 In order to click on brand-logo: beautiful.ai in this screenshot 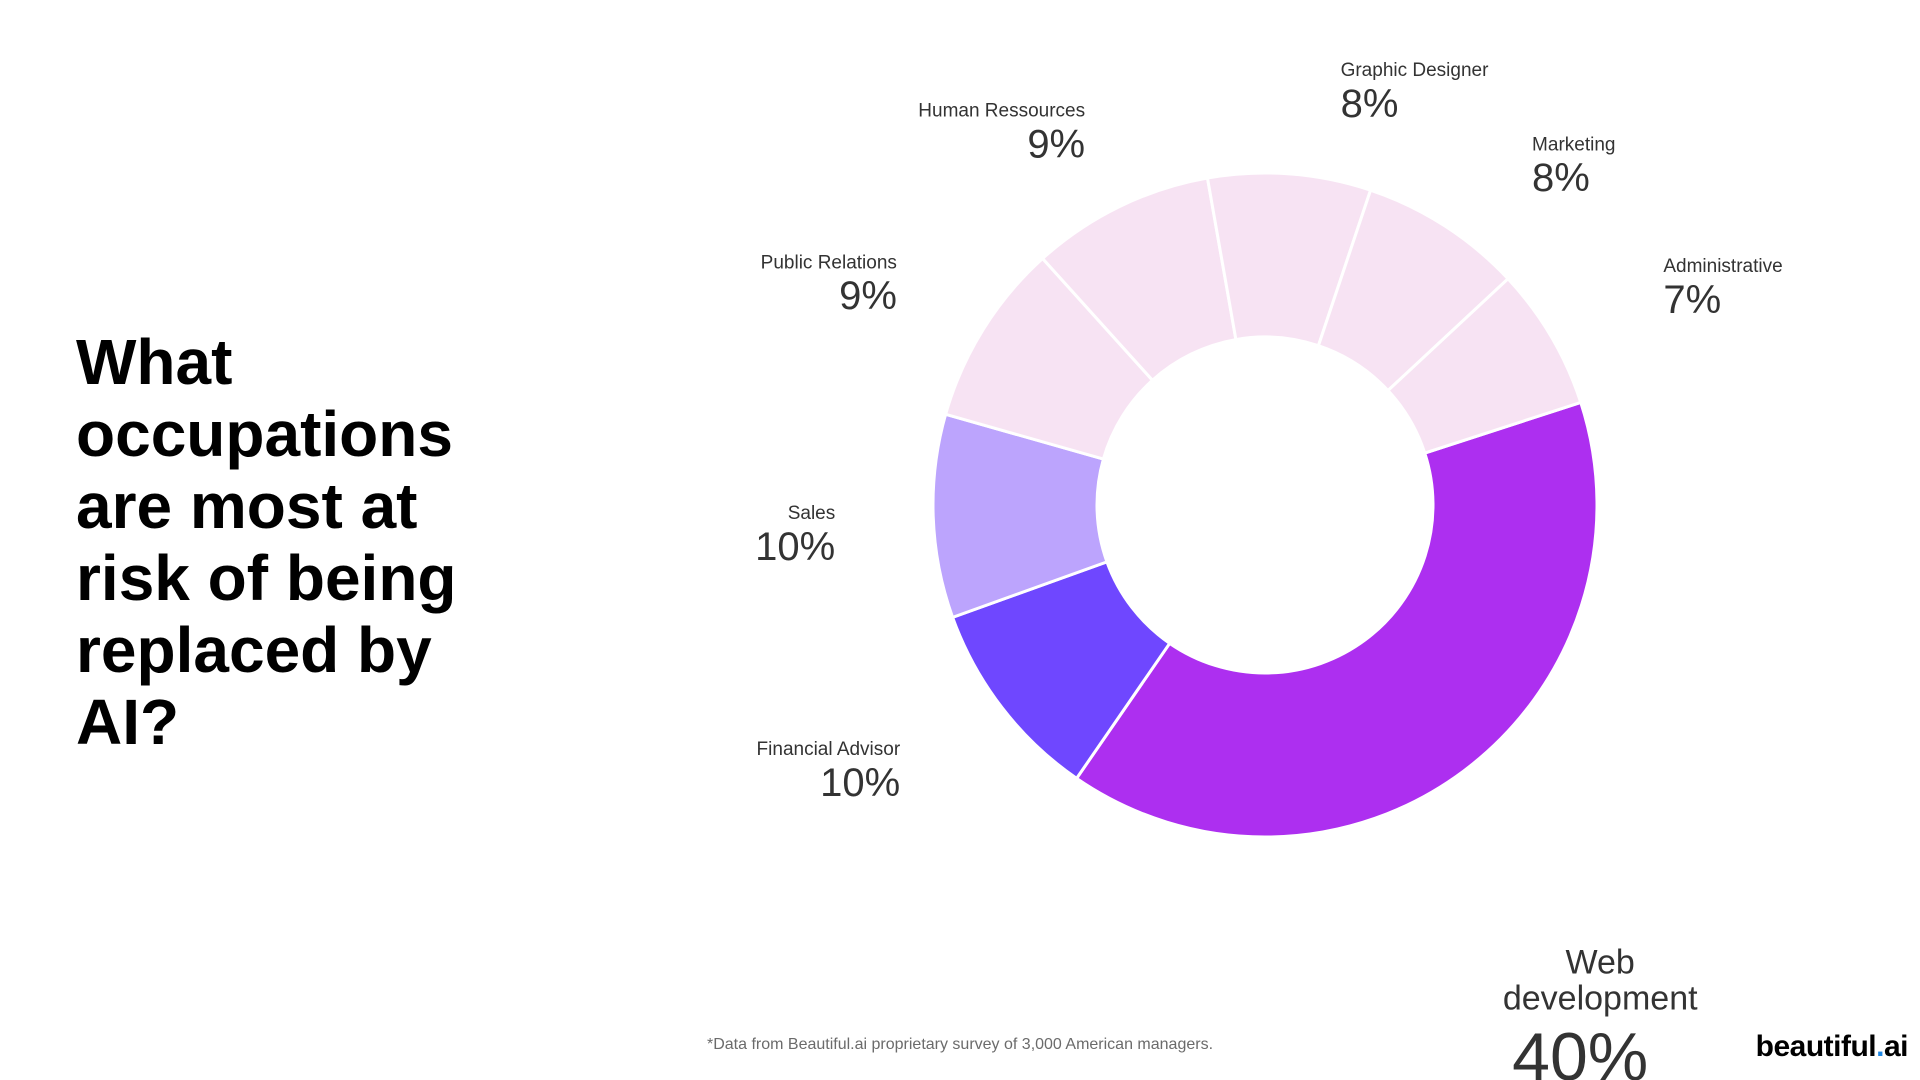, I will do `click(1832, 1047)`.